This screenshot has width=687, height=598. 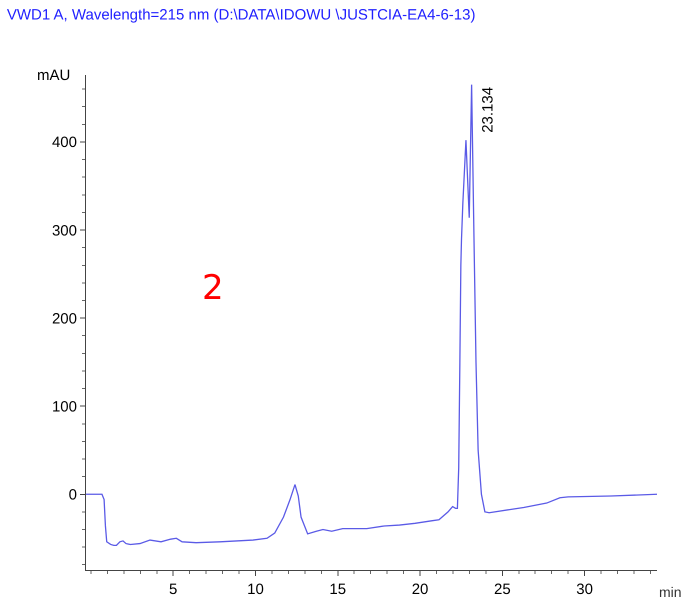 What do you see at coordinates (64, 143) in the screenshot?
I see `y-tick-label: 400` at bounding box center [64, 143].